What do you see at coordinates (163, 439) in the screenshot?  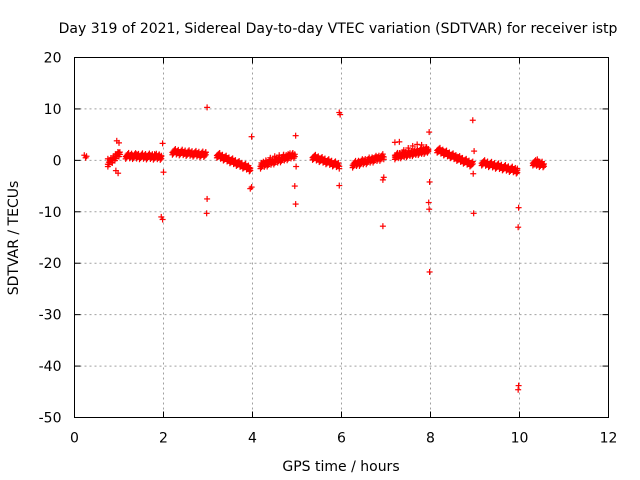 I see `x-tick-label: 2` at bounding box center [163, 439].